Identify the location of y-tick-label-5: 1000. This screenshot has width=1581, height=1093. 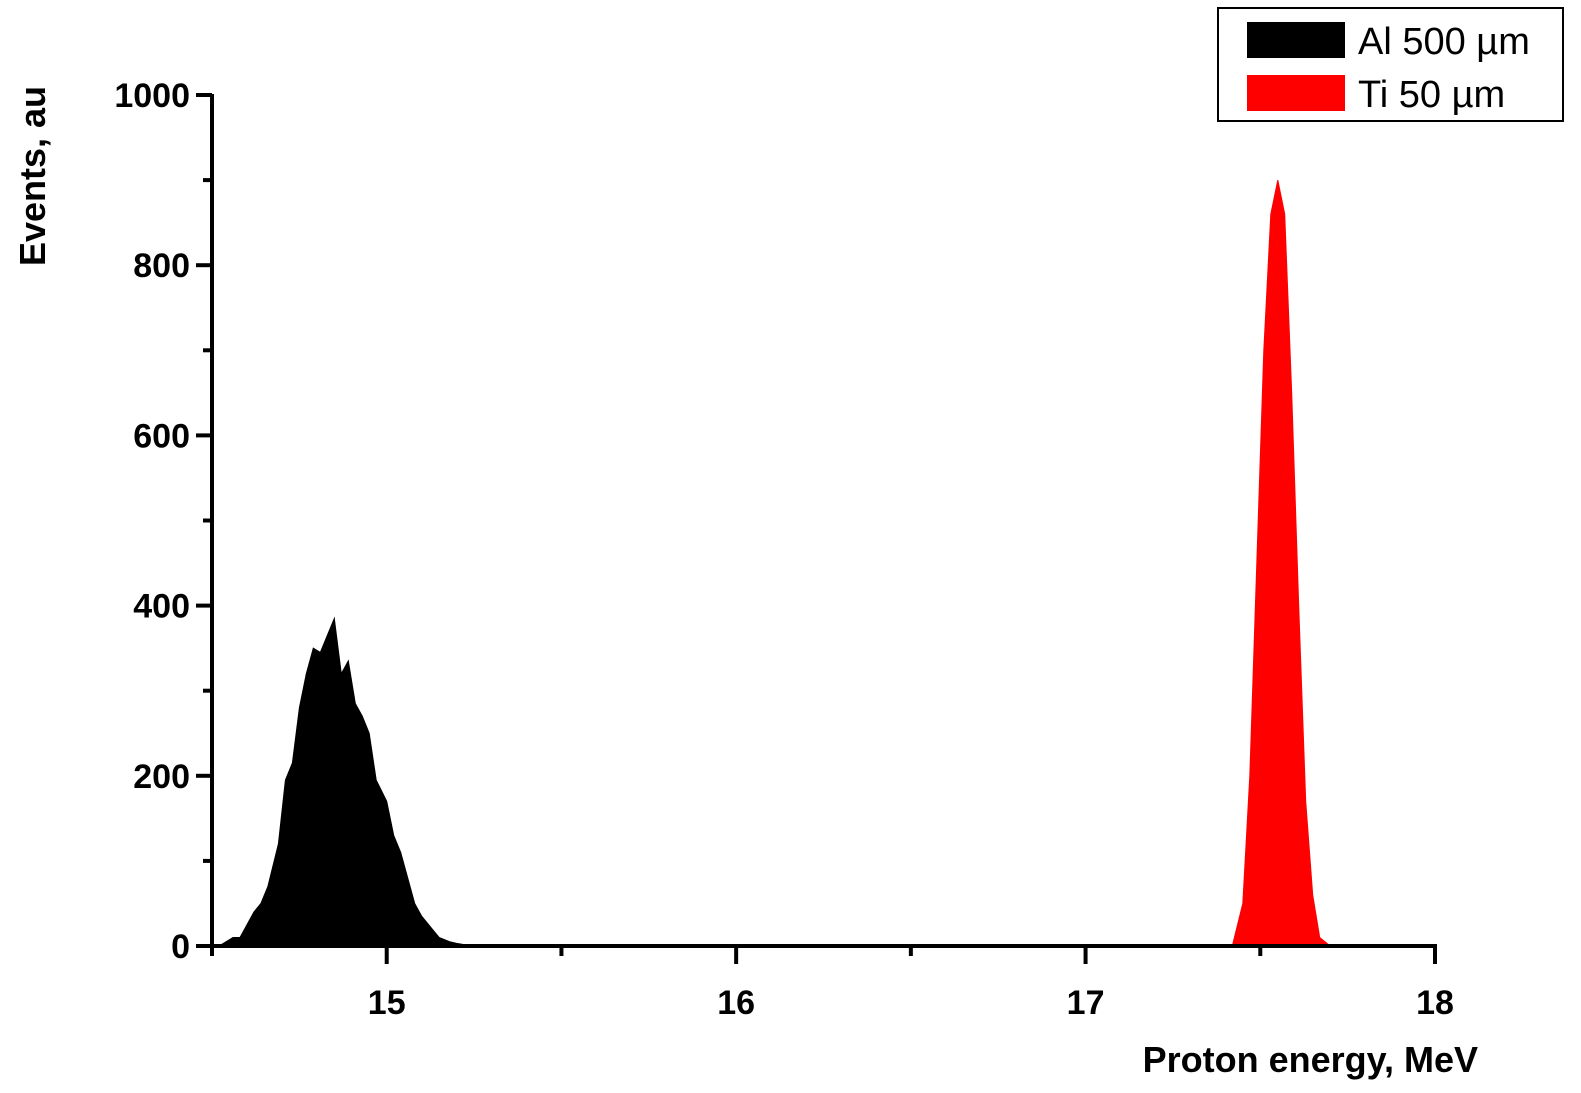
(152, 96).